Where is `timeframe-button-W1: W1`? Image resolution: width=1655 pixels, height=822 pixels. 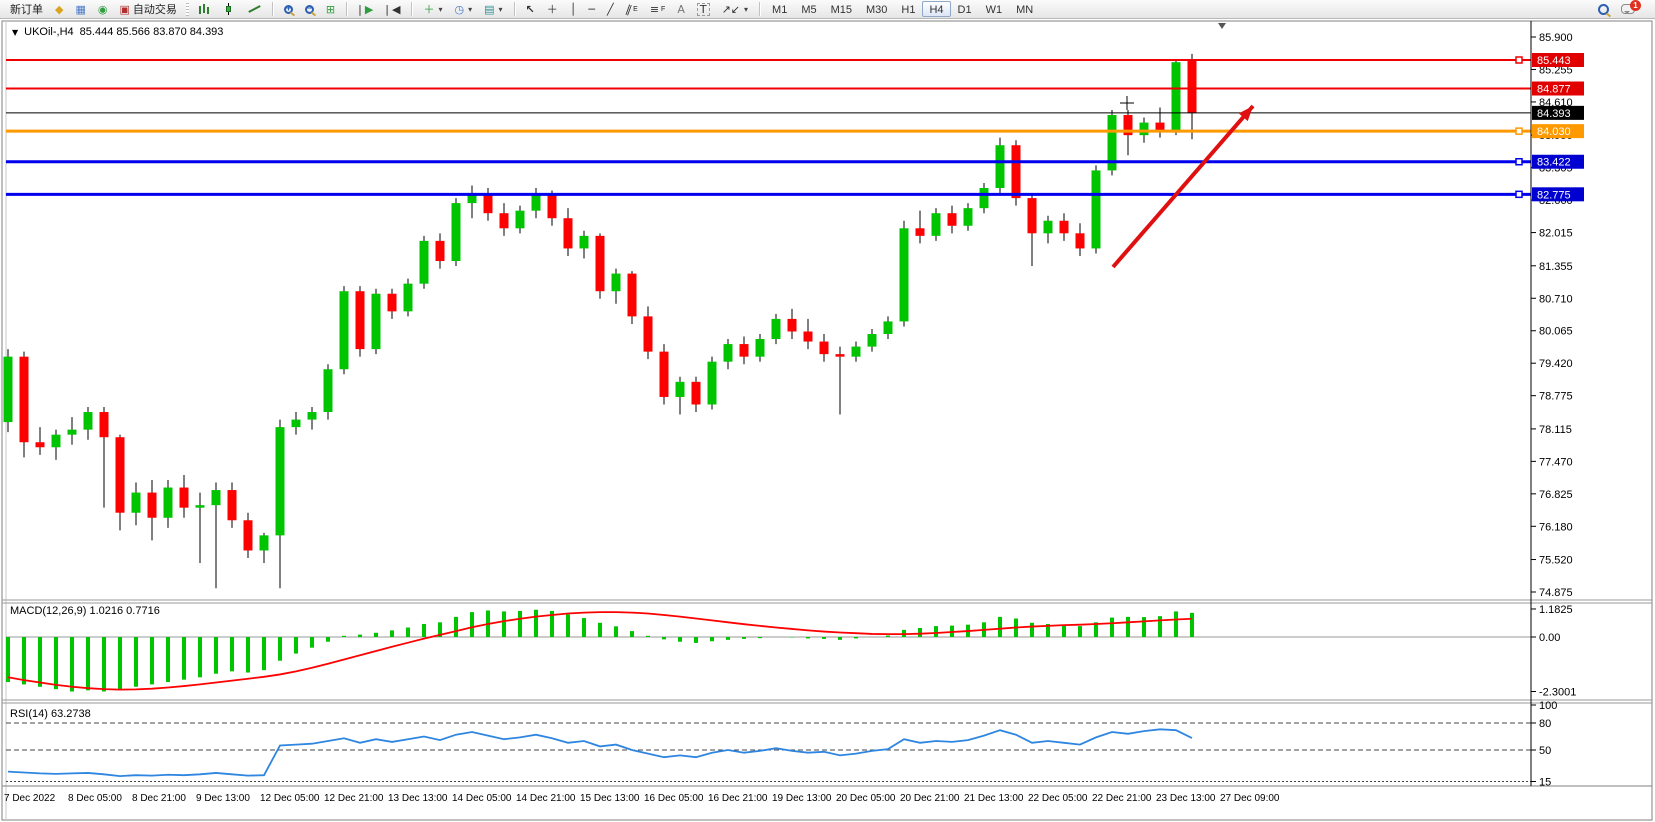
timeframe-button-W1: W1 is located at coordinates (994, 10).